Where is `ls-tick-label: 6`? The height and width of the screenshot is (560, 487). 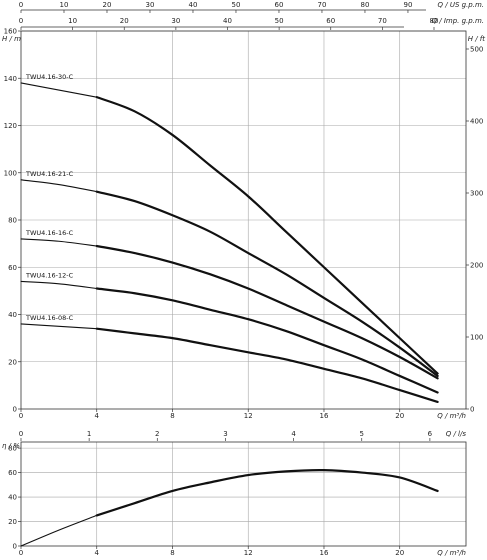
ls-tick-label: 6 is located at coordinates (430, 434).